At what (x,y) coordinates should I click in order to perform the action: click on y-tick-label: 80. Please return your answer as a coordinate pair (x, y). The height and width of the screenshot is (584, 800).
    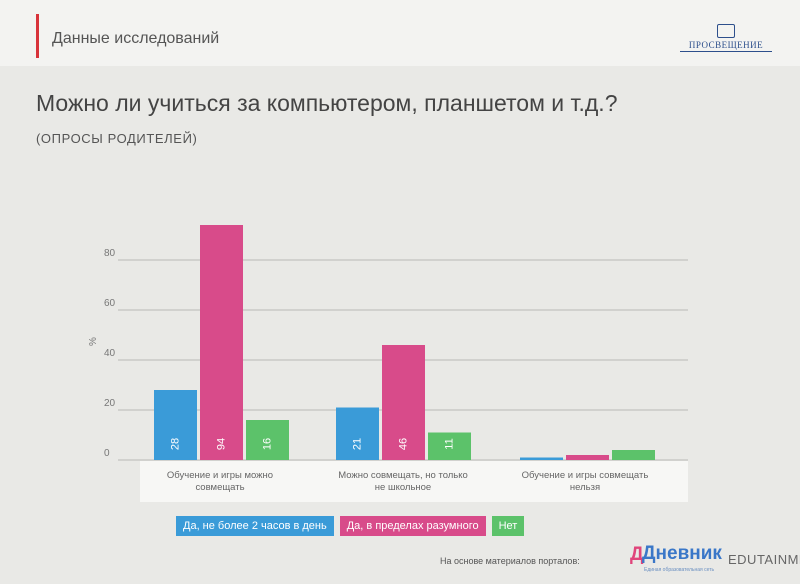
    Looking at the image, I should click on (110, 253).